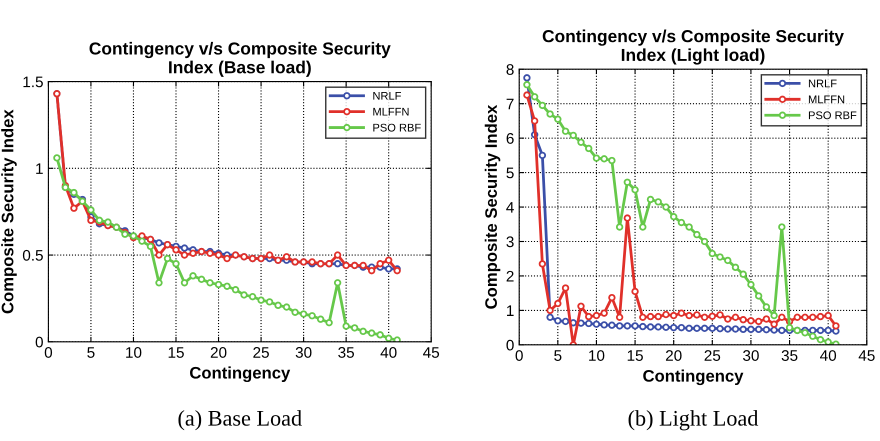 The image size is (880, 441). What do you see at coordinates (510, 69) in the screenshot?
I see `y-tick-label: 8` at bounding box center [510, 69].